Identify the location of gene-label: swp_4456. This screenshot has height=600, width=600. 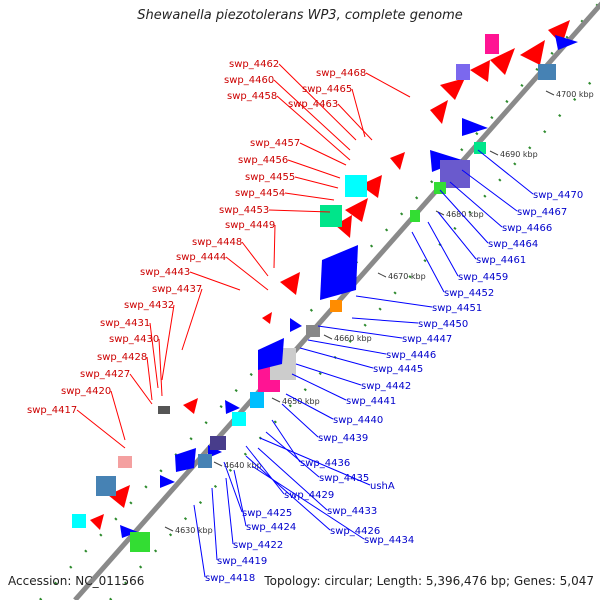
(263, 160).